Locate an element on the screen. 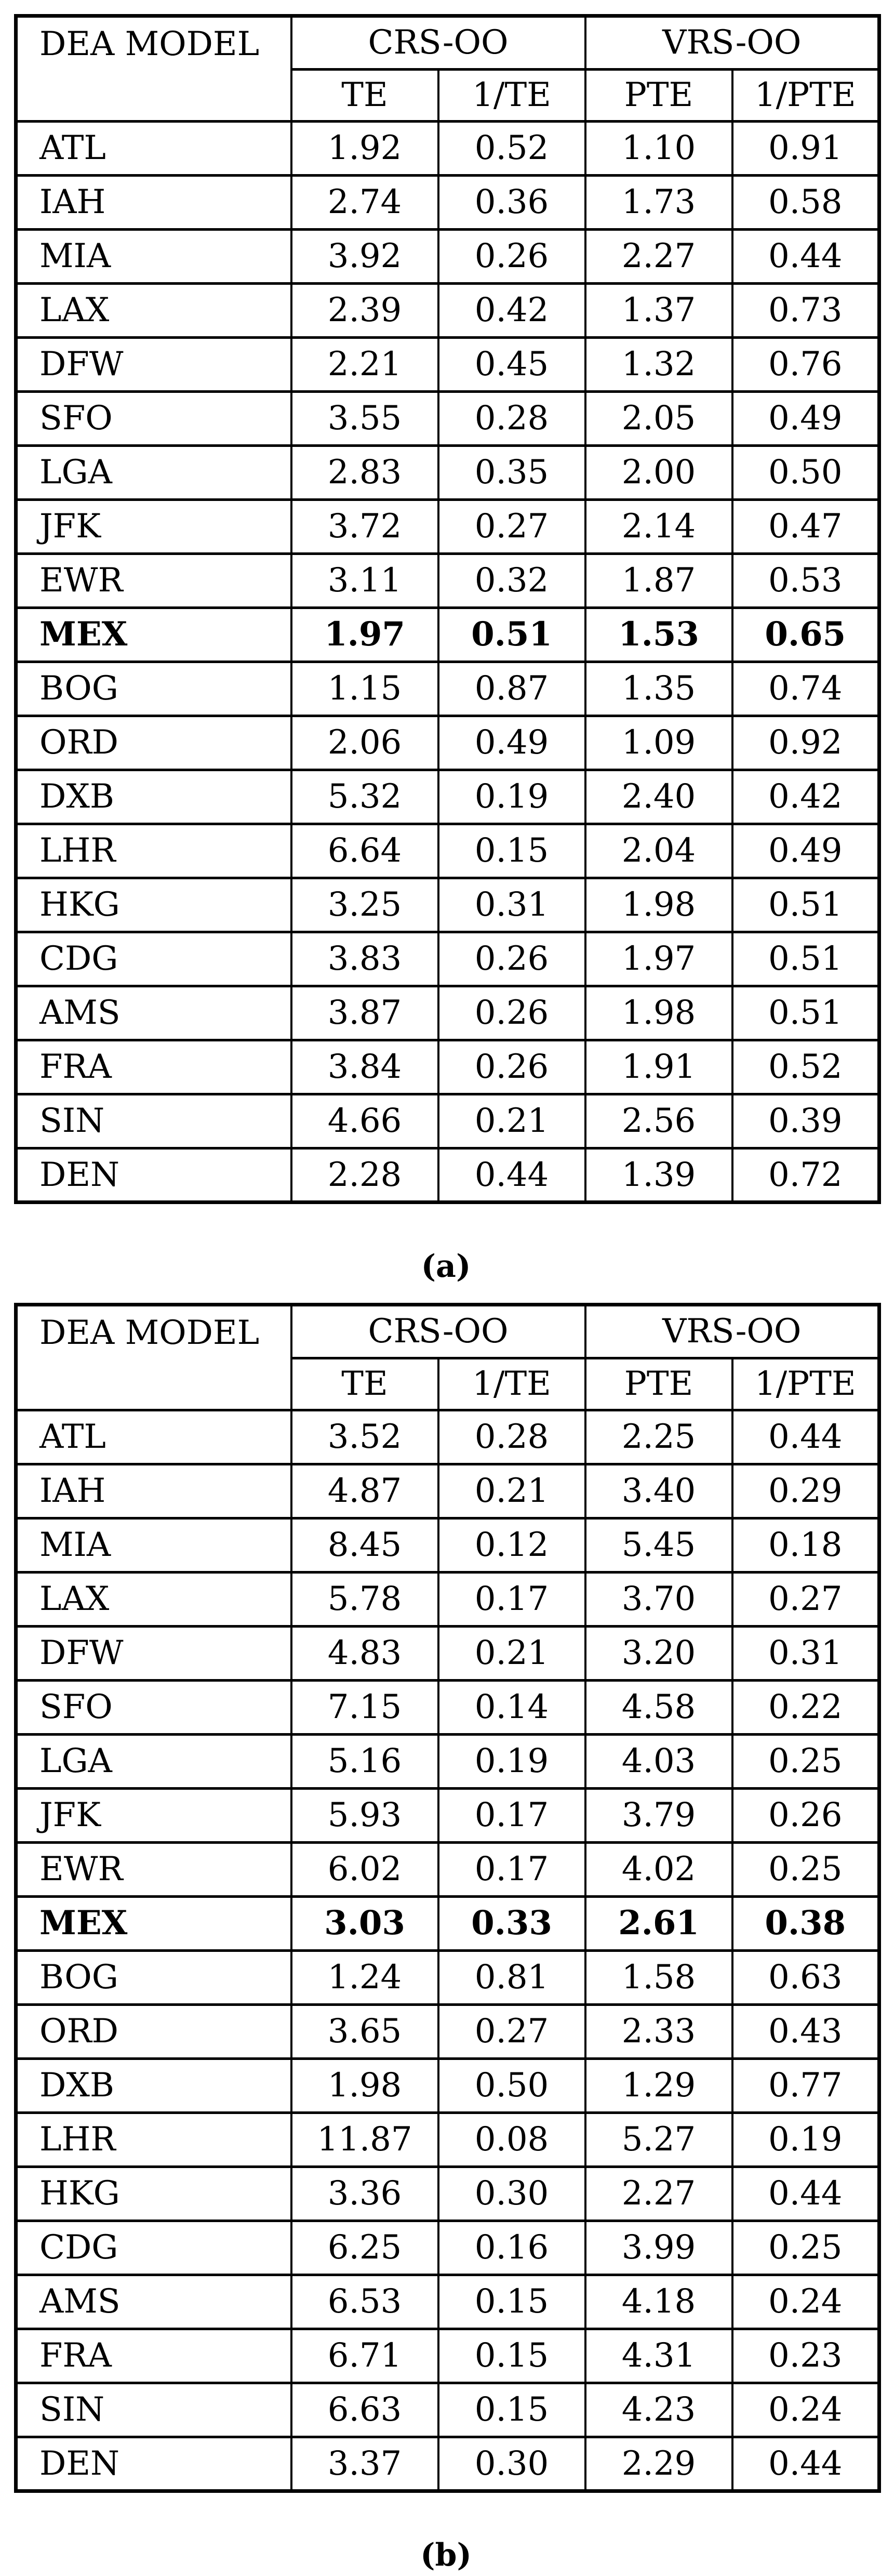 The height and width of the screenshot is (2576, 894). te-cell: 2.21 is located at coordinates (364, 364).